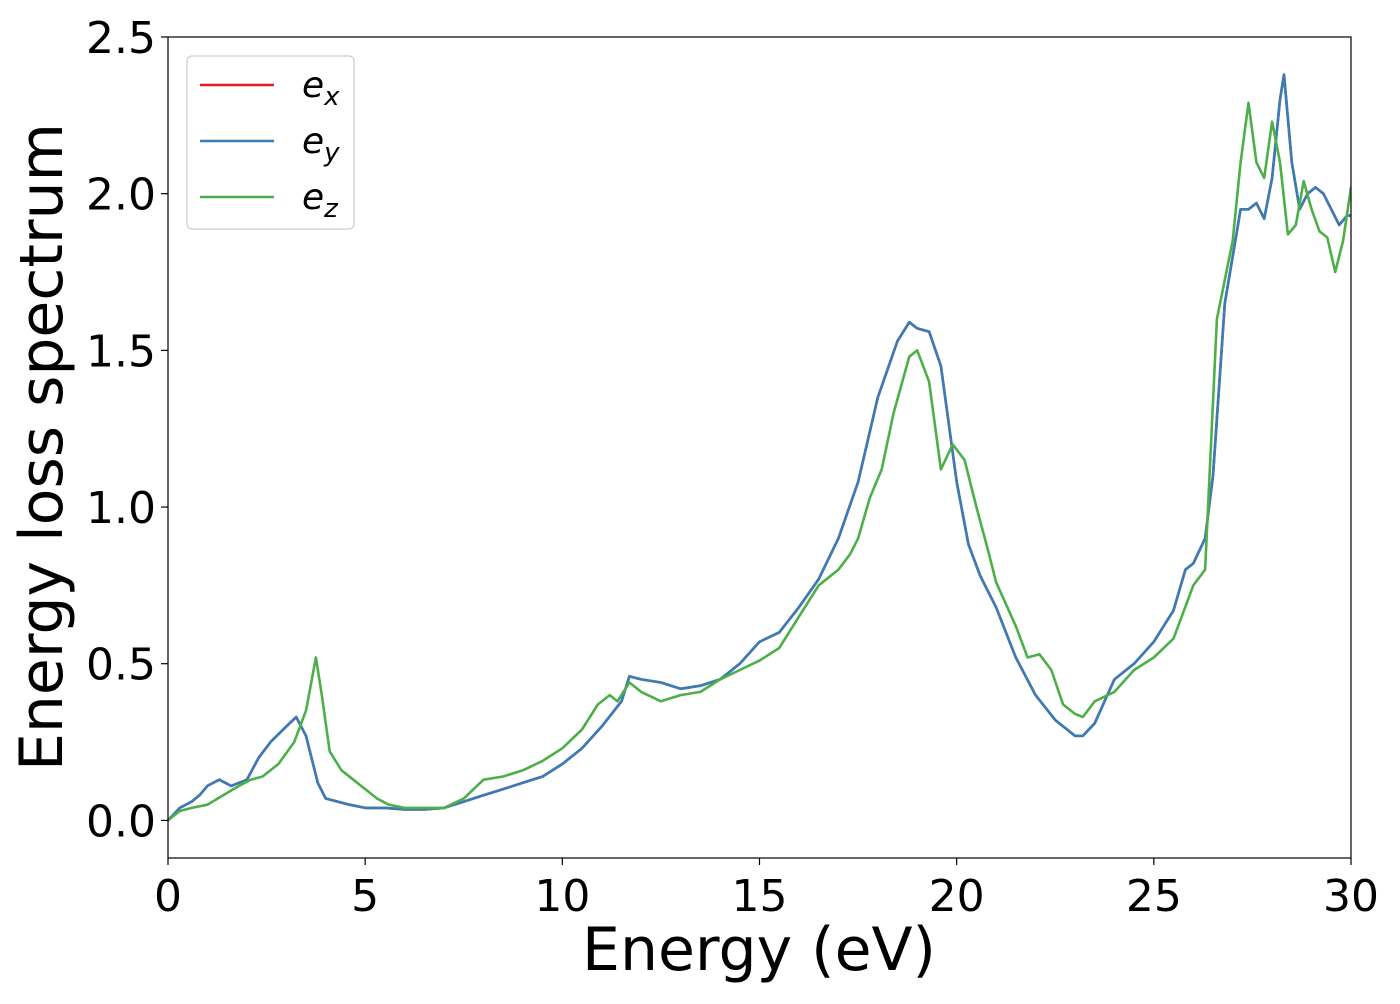 The image size is (1400, 1004). What do you see at coordinates (42, 447) in the screenshot?
I see `y-axis-label: Energy loss spectrum` at bounding box center [42, 447].